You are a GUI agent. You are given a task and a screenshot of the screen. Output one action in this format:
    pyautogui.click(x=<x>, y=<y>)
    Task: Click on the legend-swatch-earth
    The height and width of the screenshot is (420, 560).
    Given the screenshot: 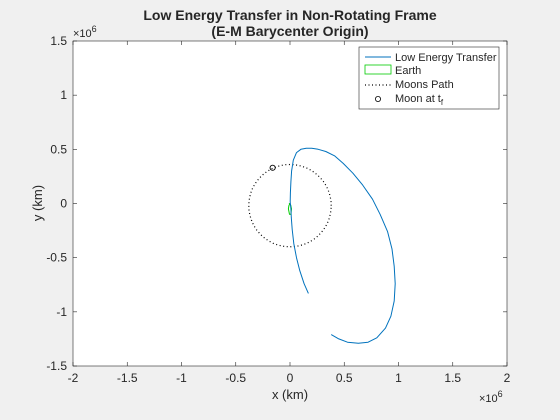 What is the action you would take?
    pyautogui.click(x=378, y=69)
    